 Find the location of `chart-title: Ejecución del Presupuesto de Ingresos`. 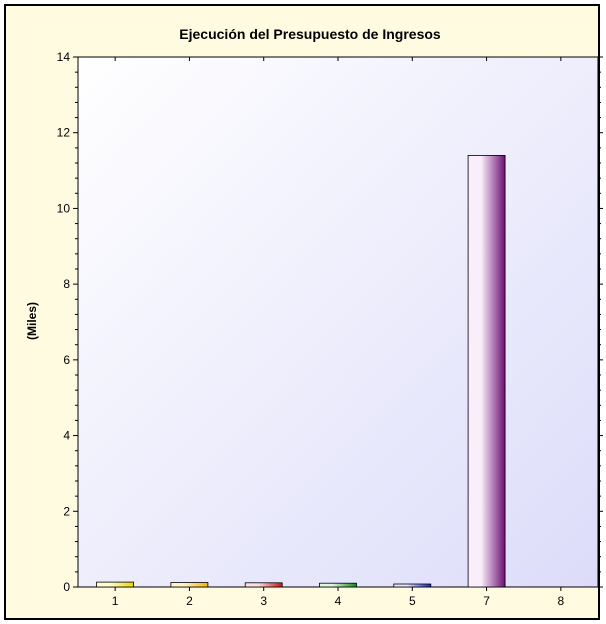

chart-title: Ejecución del Presupuesto de Ingresos is located at coordinates (310, 34).